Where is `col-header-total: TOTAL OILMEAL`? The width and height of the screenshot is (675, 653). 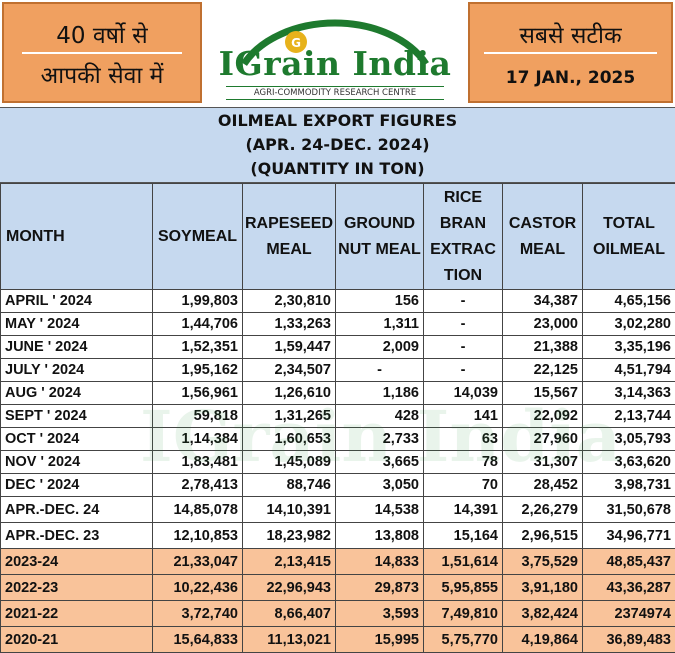
col-header-total: TOTAL OILMEAL is located at coordinates (629, 237).